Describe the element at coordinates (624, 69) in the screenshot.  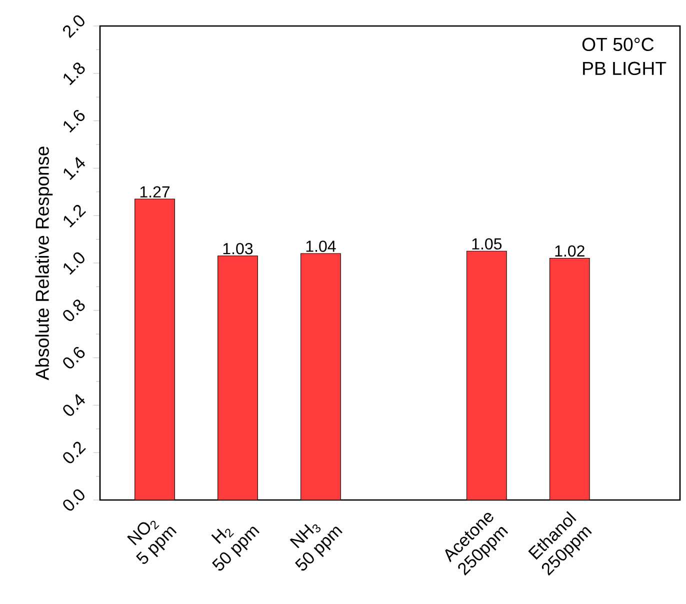
I see `annotation: PB LIGHT` at that location.